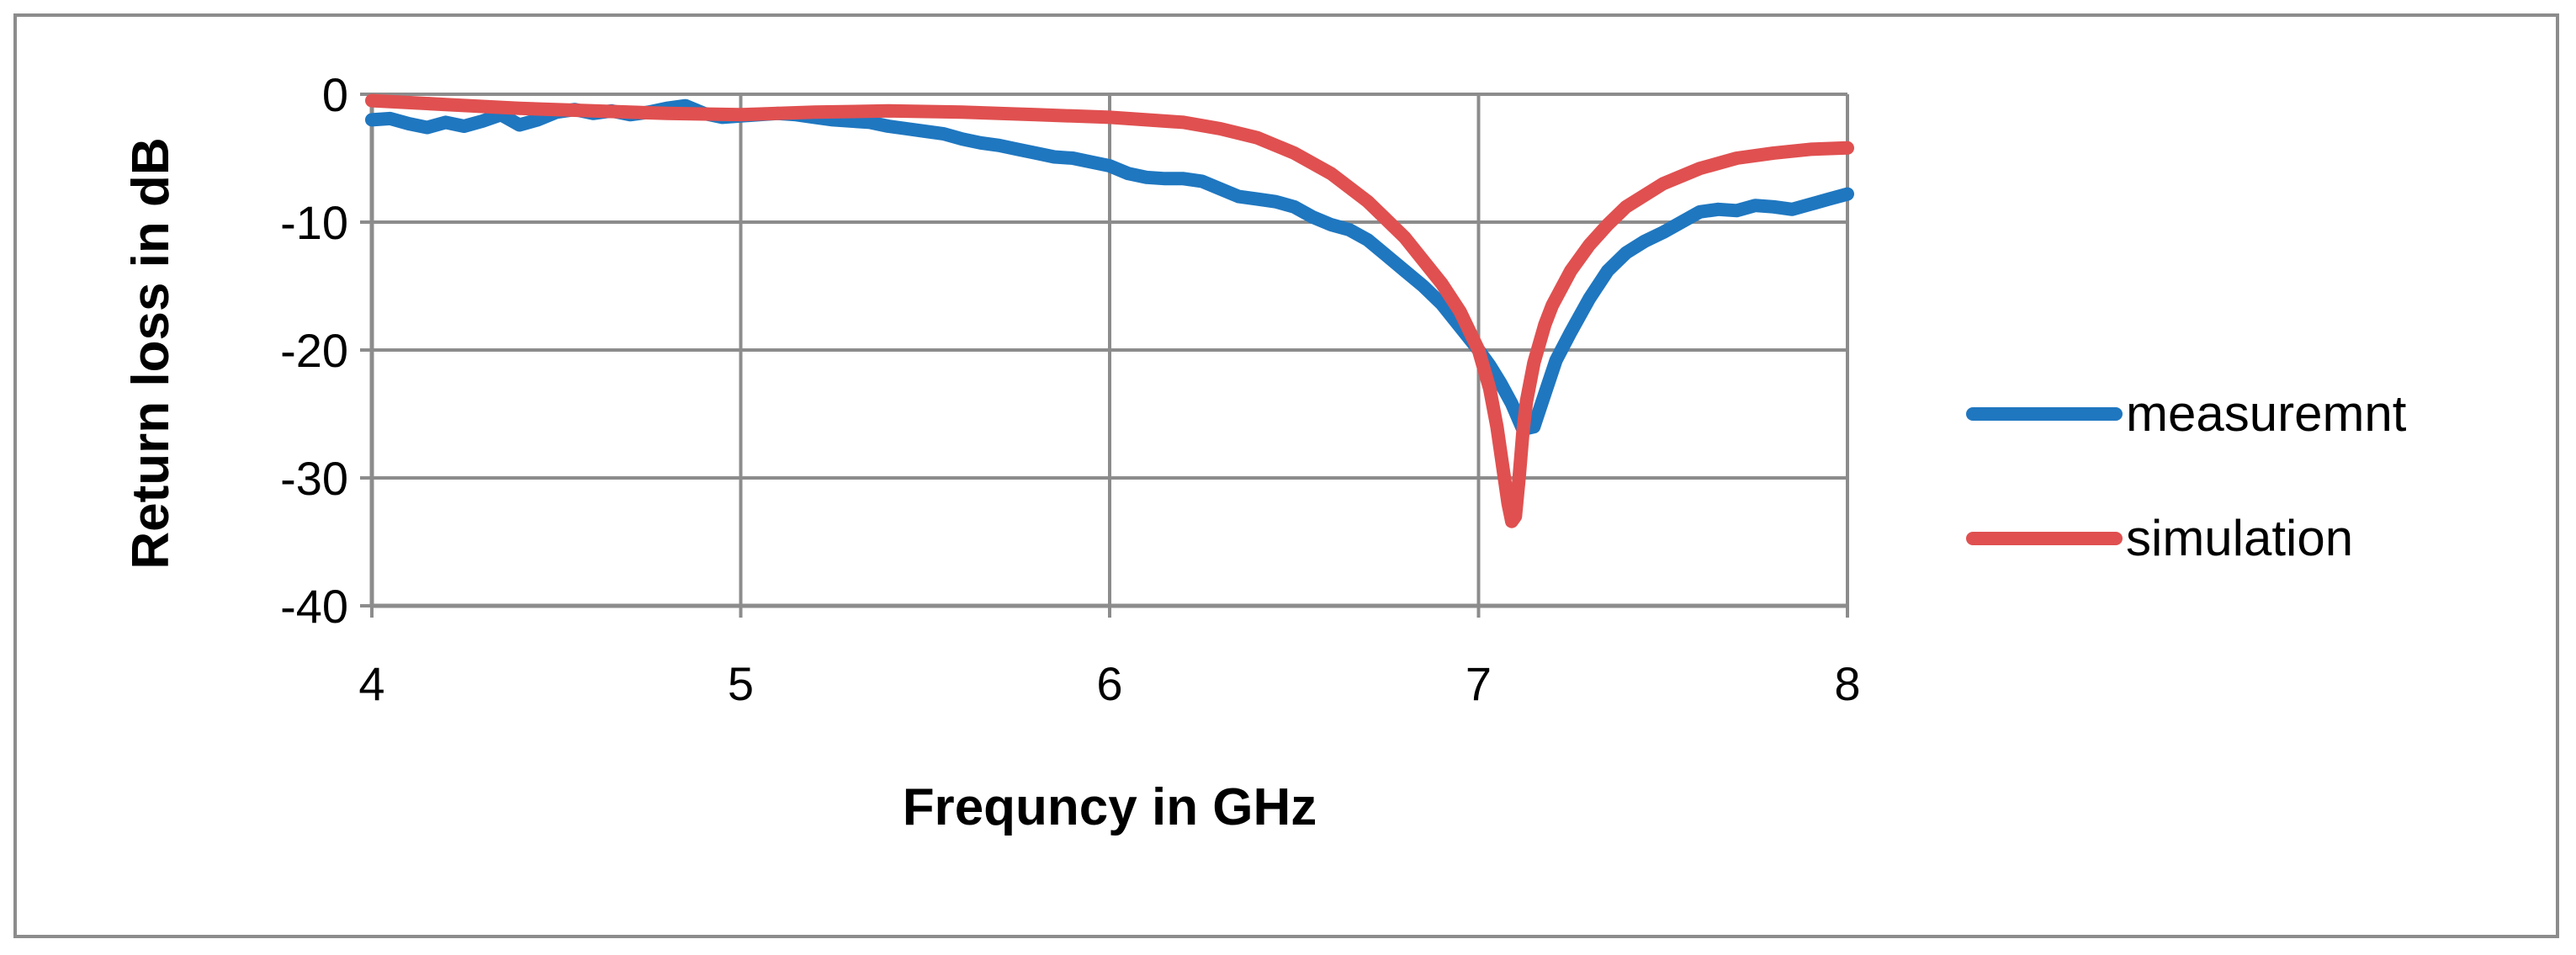  What do you see at coordinates (2266, 413) in the screenshot?
I see `legend-label-measuremnt: measuremnt` at bounding box center [2266, 413].